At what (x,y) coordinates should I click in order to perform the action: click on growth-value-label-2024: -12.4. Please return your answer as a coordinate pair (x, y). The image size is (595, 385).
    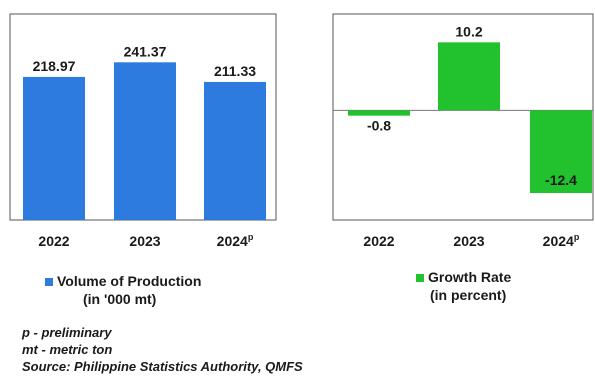
    Looking at the image, I should click on (561, 180).